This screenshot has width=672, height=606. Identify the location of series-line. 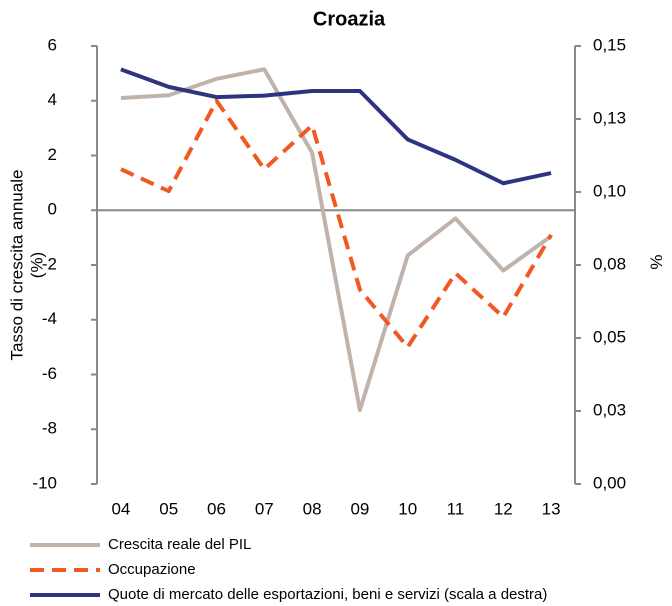
(336, 126).